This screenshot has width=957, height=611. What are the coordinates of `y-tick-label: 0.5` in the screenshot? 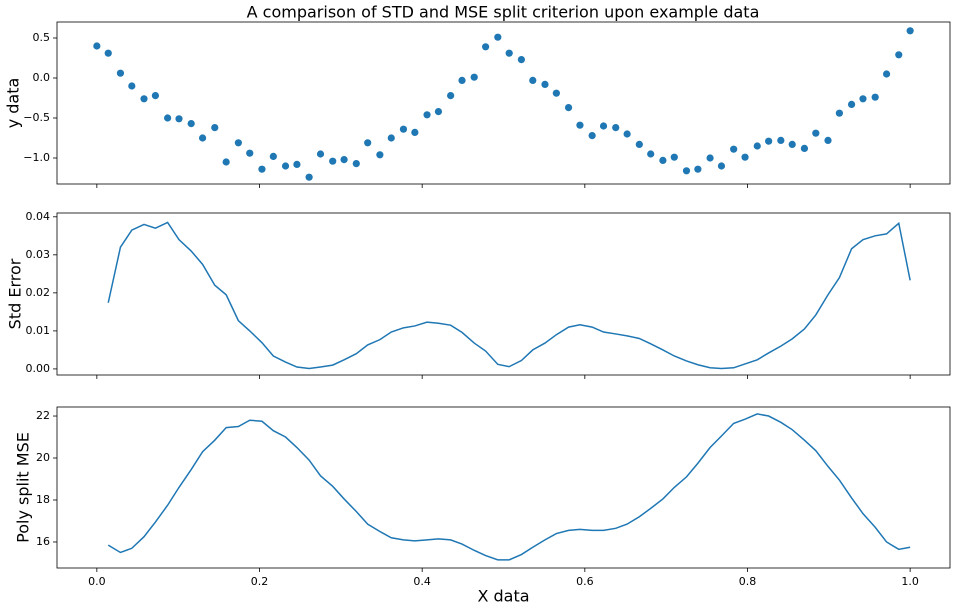 It's located at (42, 37).